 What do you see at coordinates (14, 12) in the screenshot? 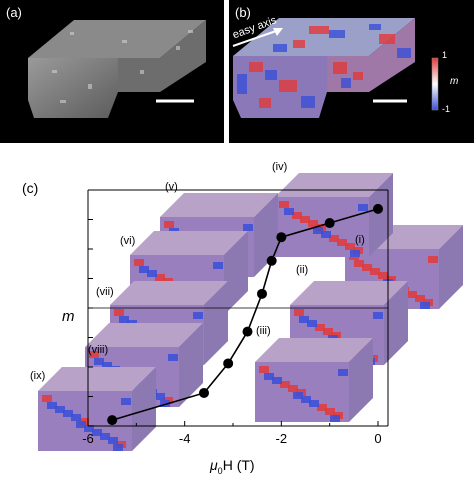
I see `panel-label-a: (a)` at bounding box center [14, 12].